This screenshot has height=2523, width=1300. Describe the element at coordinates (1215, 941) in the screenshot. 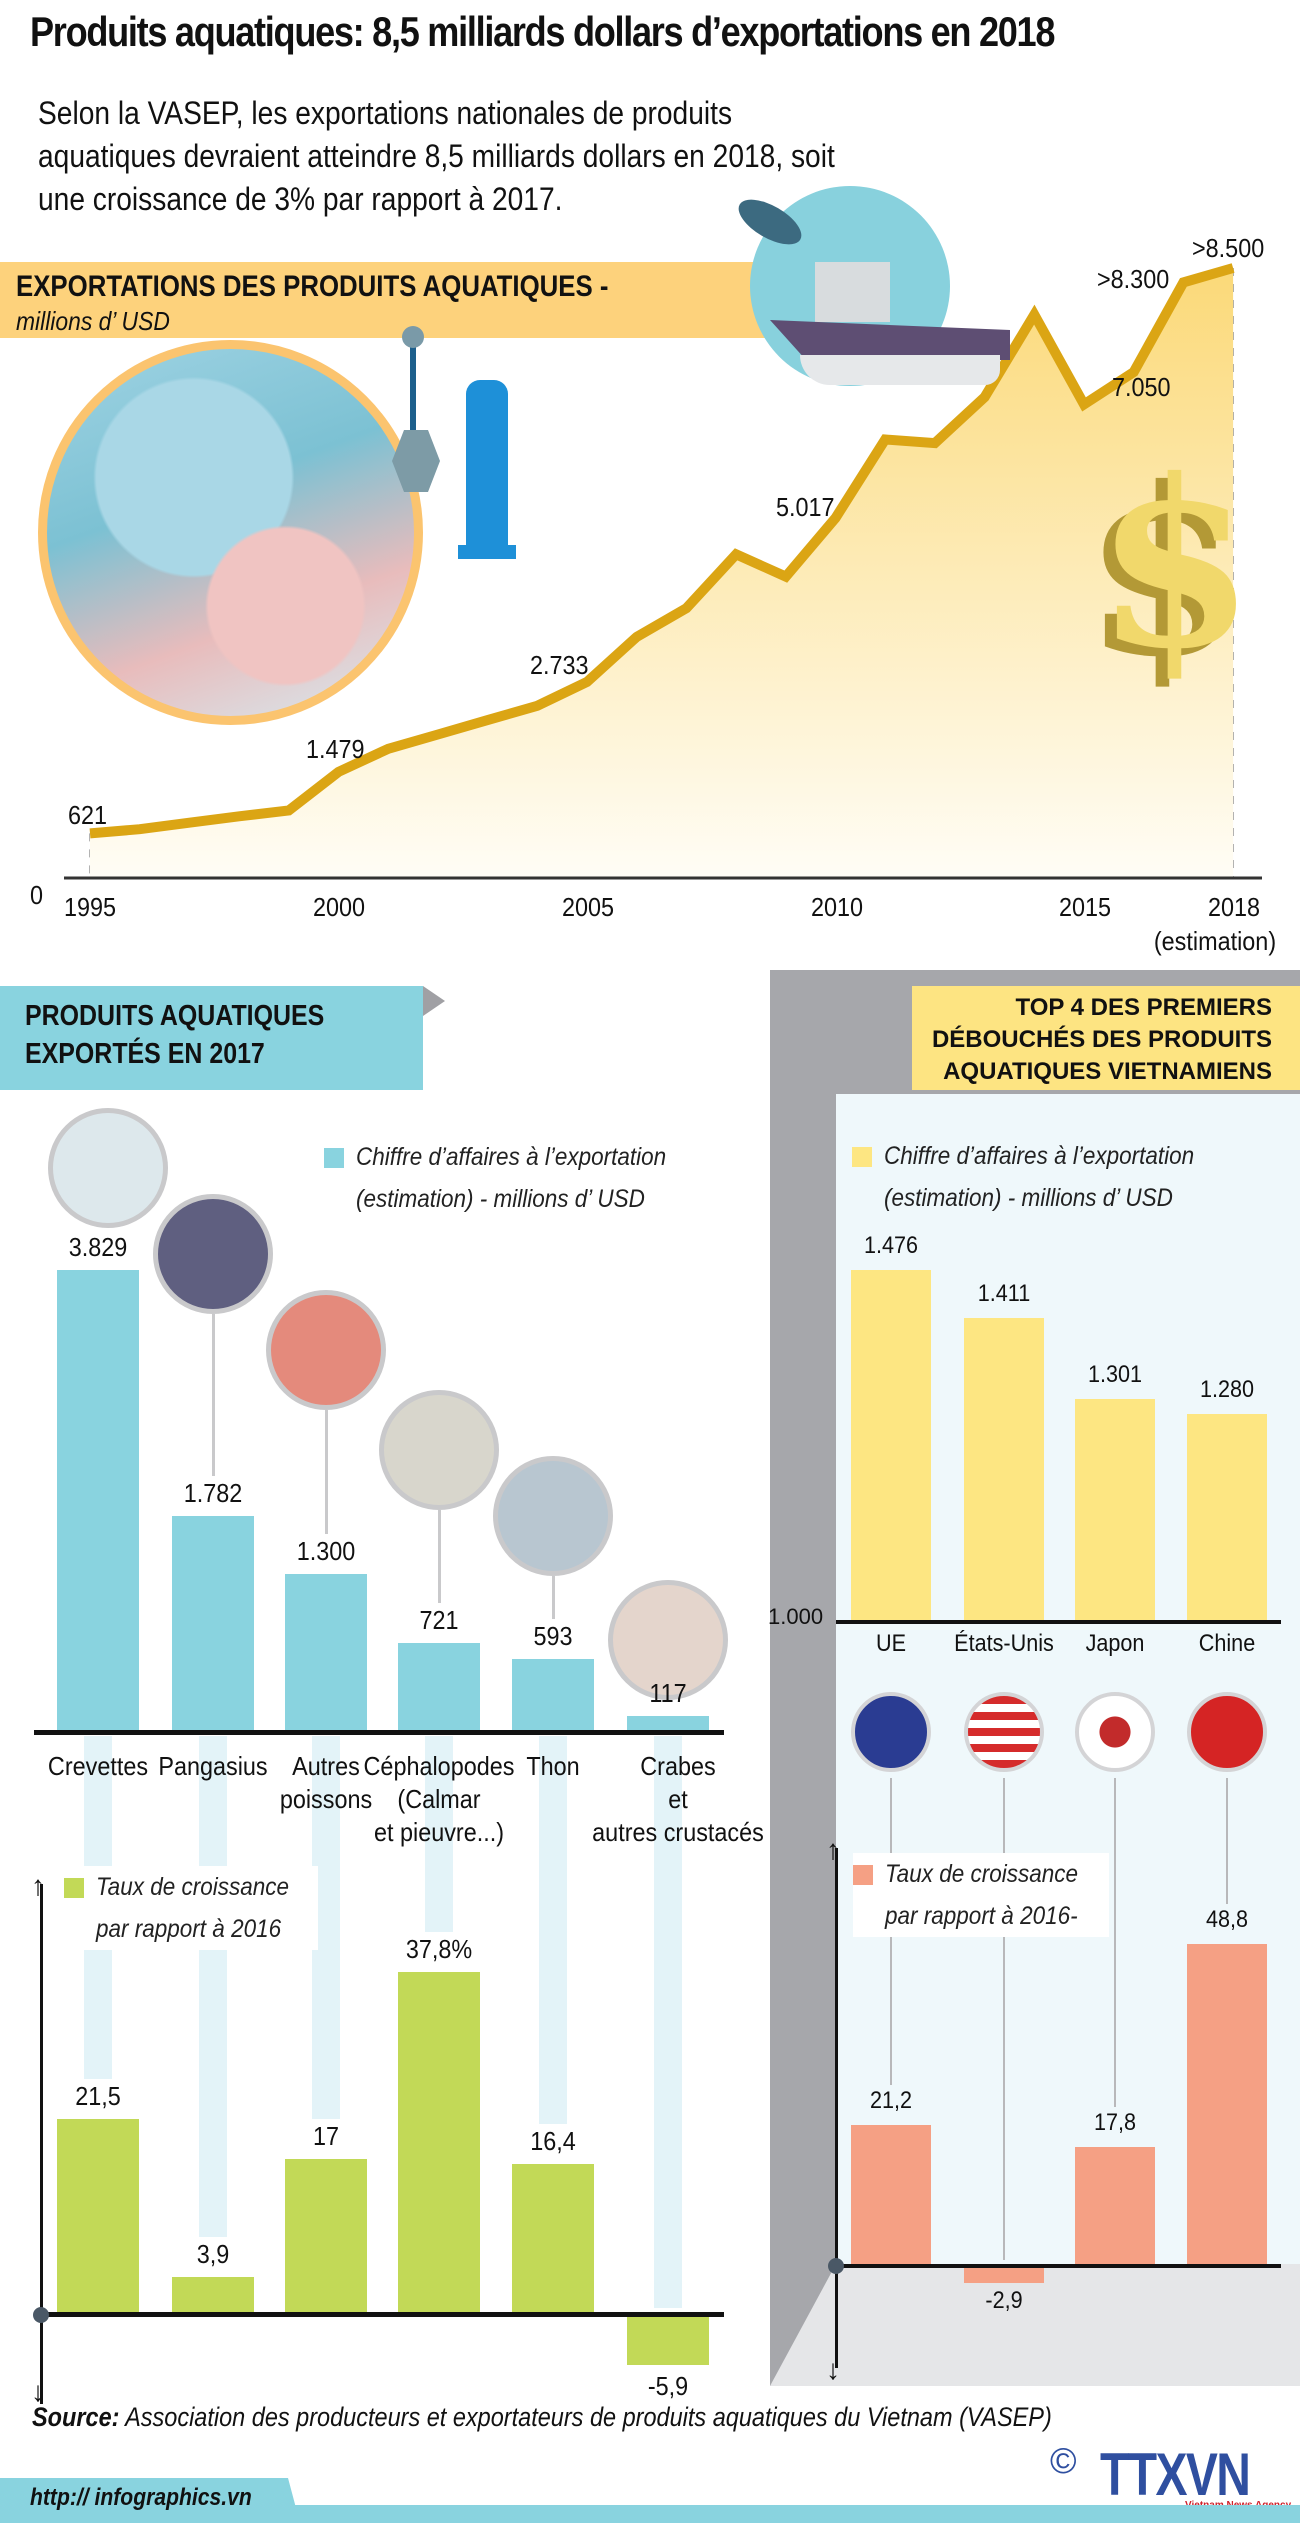

I see `estimation-note: (estimation)` at that location.